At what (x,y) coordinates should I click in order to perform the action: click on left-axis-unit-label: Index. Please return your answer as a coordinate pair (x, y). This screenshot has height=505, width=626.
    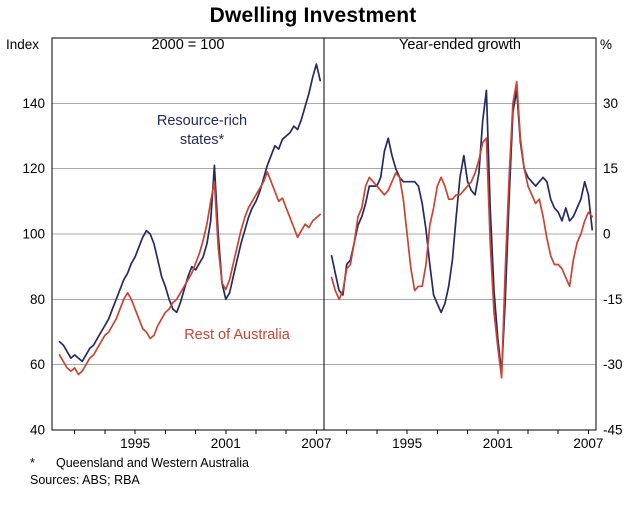
    Looking at the image, I should click on (23, 44).